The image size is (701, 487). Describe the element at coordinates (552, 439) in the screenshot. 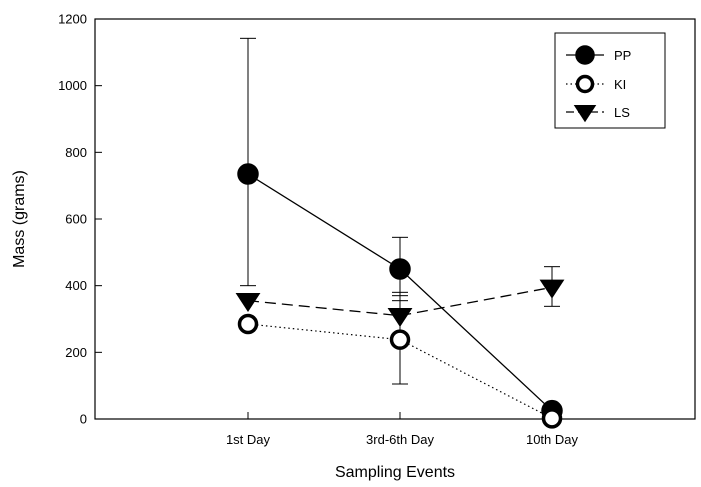

I see `x-tick-label-2: 10th Day` at that location.